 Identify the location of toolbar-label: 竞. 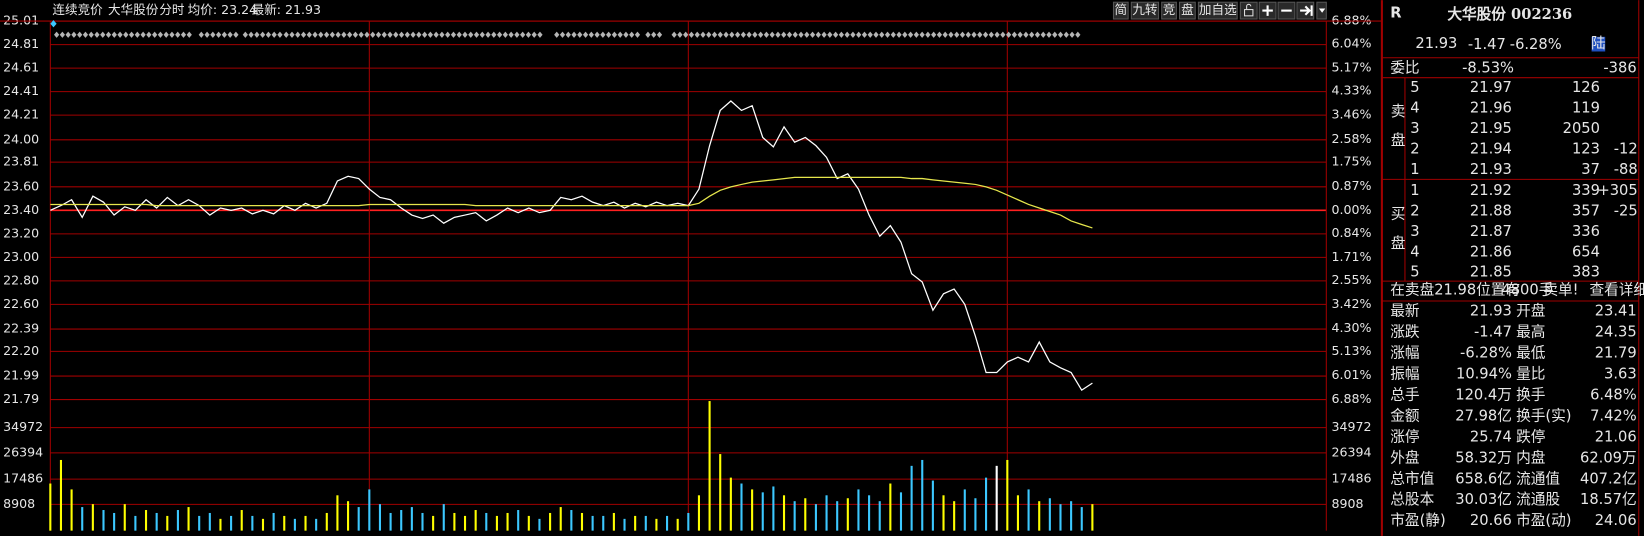
(1169, 9).